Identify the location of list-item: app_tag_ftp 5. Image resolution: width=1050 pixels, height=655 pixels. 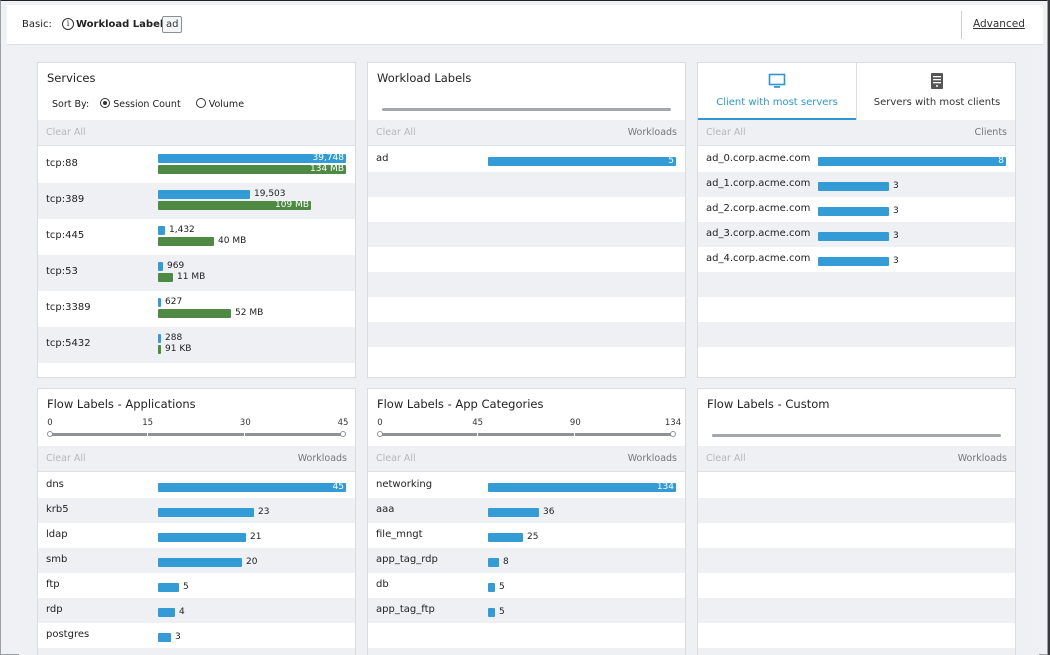
(526, 610).